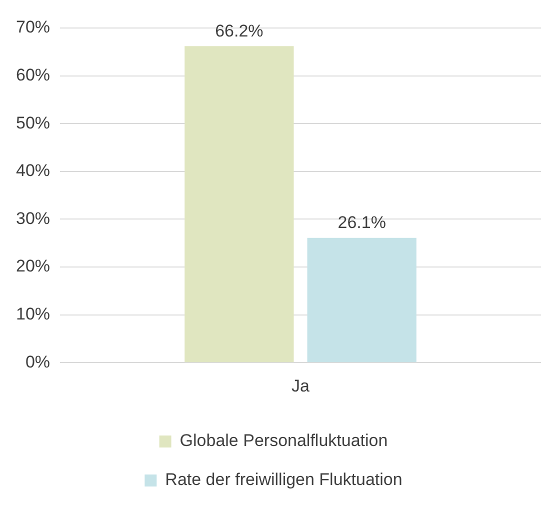 The width and height of the screenshot is (551, 509). What do you see at coordinates (33, 266) in the screenshot?
I see `y-tick-label: 20%` at bounding box center [33, 266].